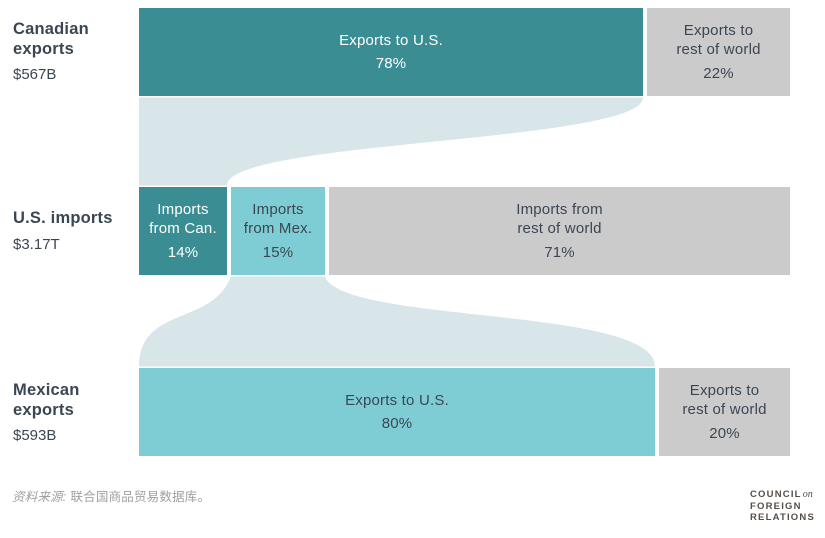 Image resolution: width=825 pixels, height=538 pixels. I want to click on flow-mexico-to-us-imports, so click(397, 321).